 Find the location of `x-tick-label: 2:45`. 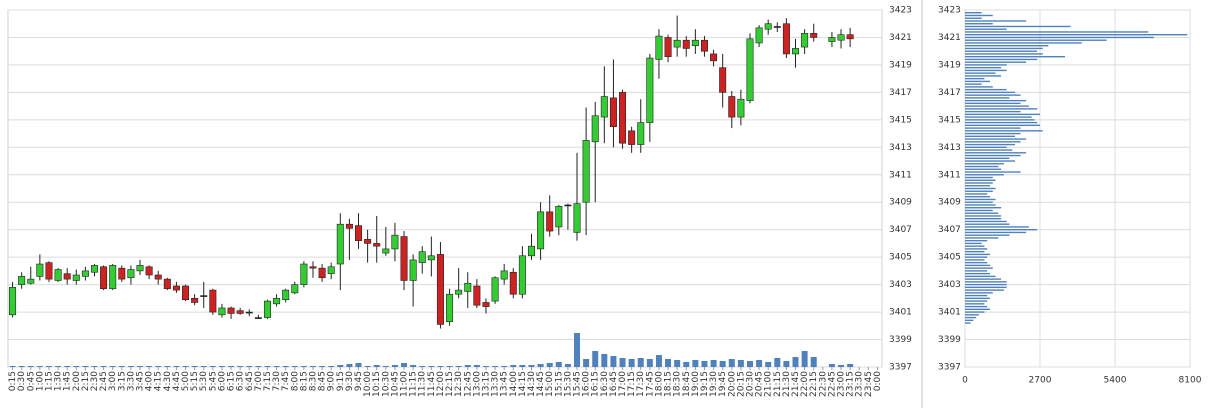

x-tick-label: 2:45 is located at coordinates (104, 381).